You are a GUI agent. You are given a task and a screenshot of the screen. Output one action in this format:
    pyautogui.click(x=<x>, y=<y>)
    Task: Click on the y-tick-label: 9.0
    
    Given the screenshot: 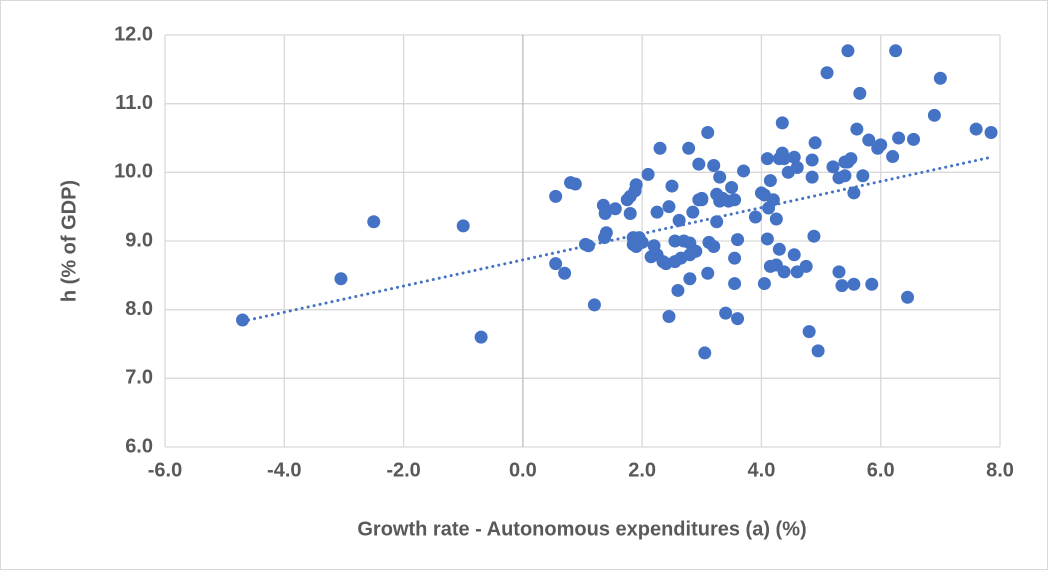 What is the action you would take?
    pyautogui.click(x=139, y=240)
    